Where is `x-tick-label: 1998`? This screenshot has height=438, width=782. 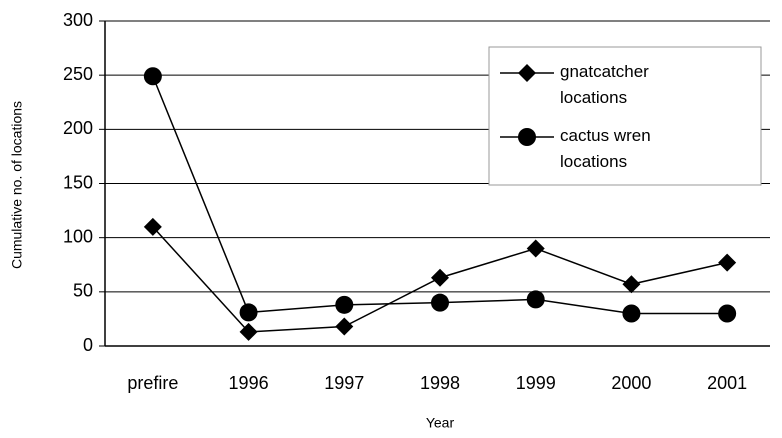 x-tick-label: 1998 is located at coordinates (440, 383).